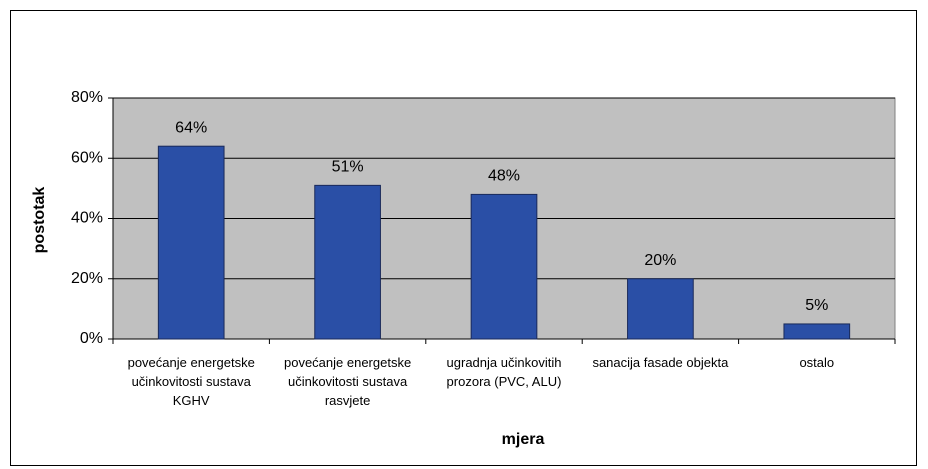 The height and width of the screenshot is (469, 928). I want to click on data-label: 48%, so click(504, 176).